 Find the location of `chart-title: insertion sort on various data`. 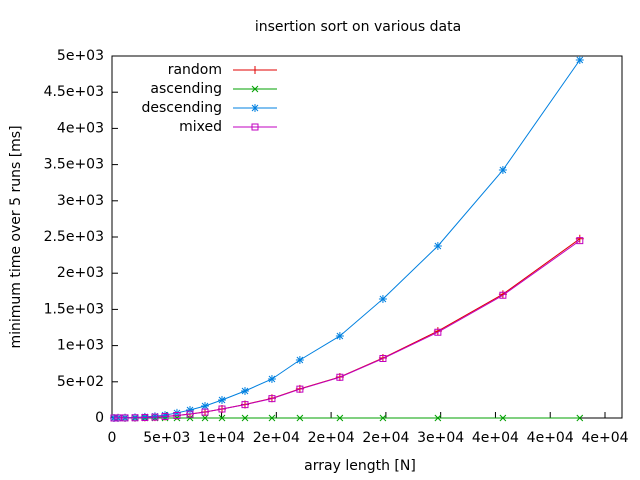

chart-title: insertion sort on various data is located at coordinates (358, 27).